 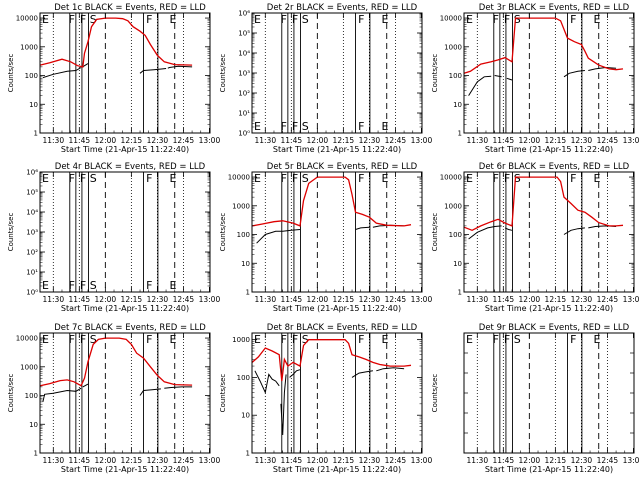 What do you see at coordinates (210, 140) in the screenshot?
I see `x-tick-label: 13:00` at bounding box center [210, 140].